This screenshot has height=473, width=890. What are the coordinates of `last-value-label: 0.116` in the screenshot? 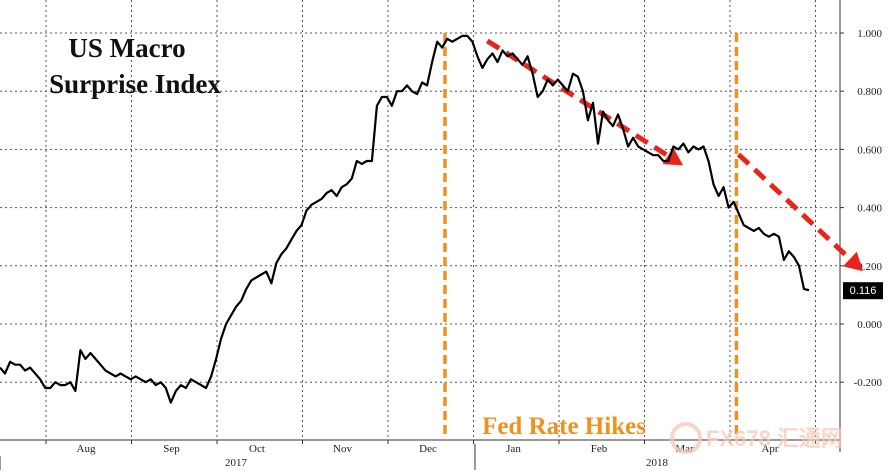 It's located at (863, 291).